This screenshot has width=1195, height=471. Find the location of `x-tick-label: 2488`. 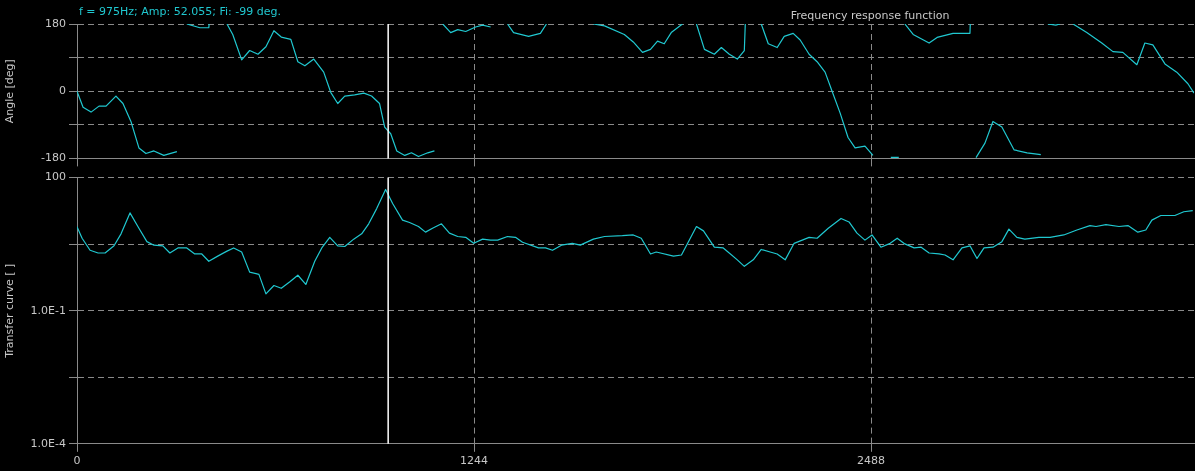

x-tick-label: 2488 is located at coordinates (871, 461).